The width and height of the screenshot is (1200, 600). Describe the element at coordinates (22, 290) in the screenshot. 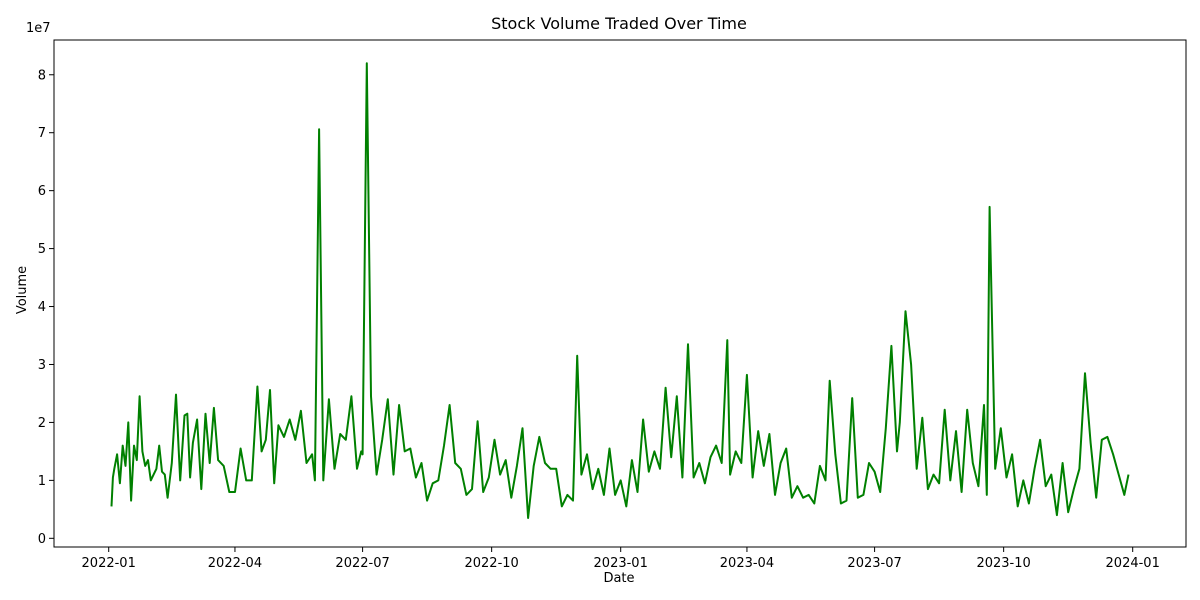

I see `y-axis-title: Volume` at that location.